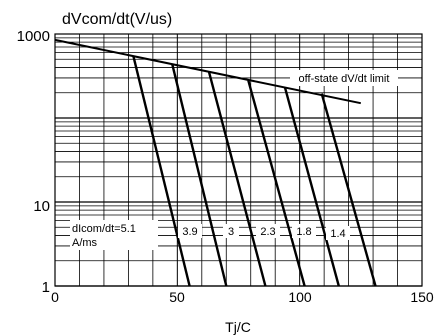 The image size is (439, 336). What do you see at coordinates (55, 297) in the screenshot?
I see `x-tick-label-0: 0` at bounding box center [55, 297].